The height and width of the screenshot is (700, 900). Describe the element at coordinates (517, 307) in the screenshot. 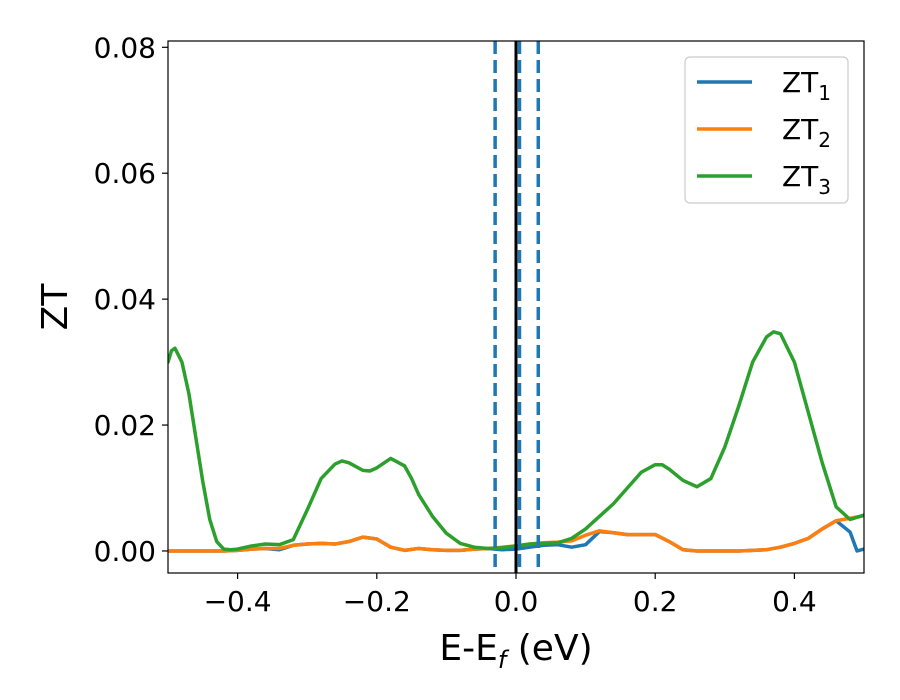

I see `vline-layer` at that location.